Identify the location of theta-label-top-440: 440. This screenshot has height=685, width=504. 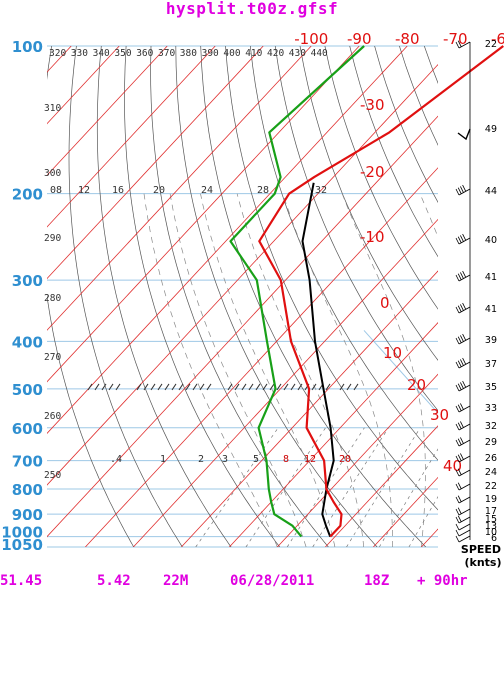
(319, 53).